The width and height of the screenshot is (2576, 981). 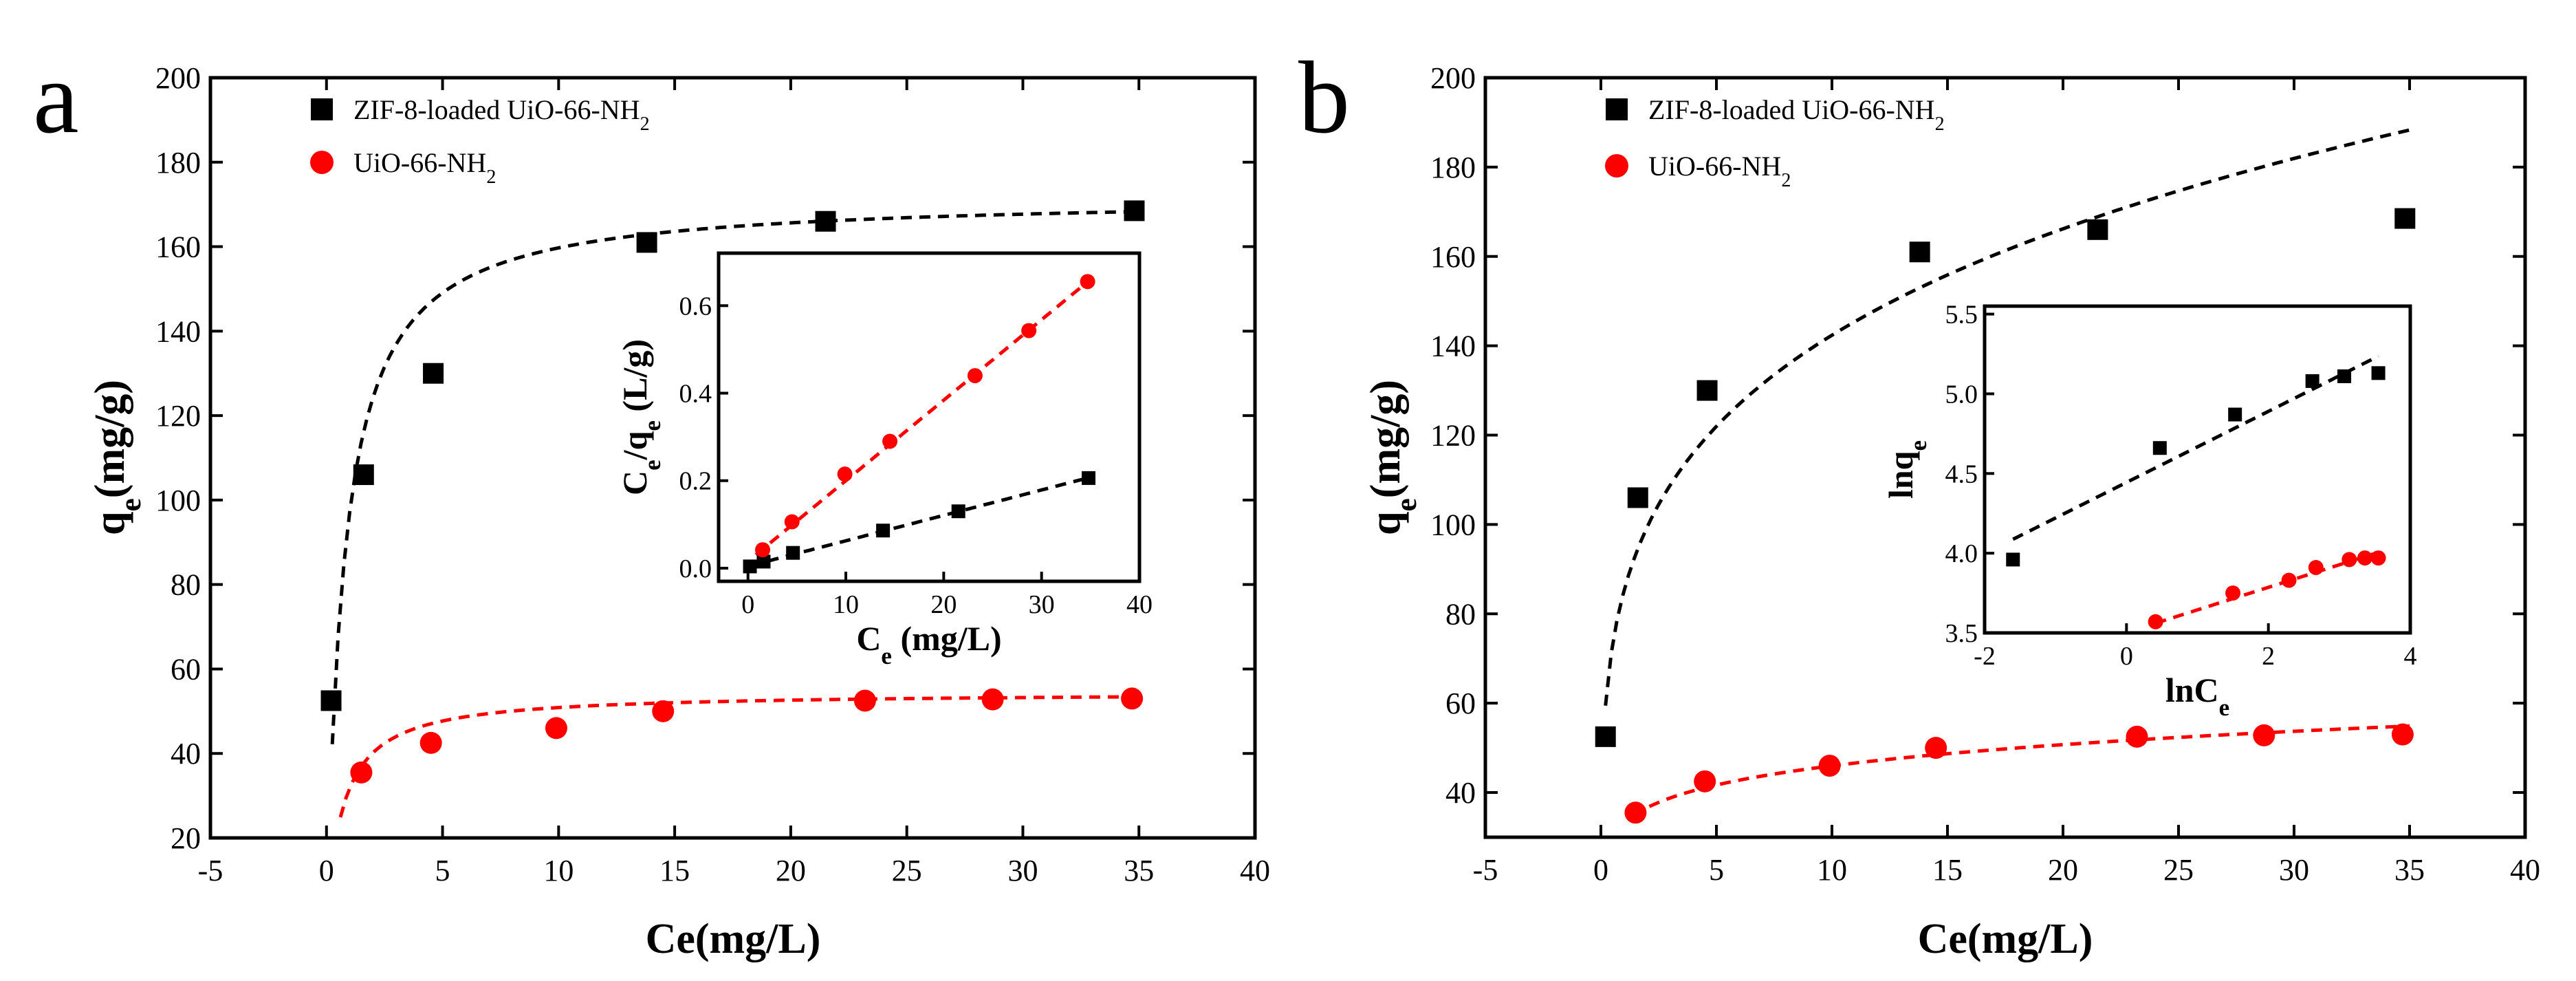 What do you see at coordinates (943, 604) in the screenshot?
I see `inset-x-tick-label: 20` at bounding box center [943, 604].